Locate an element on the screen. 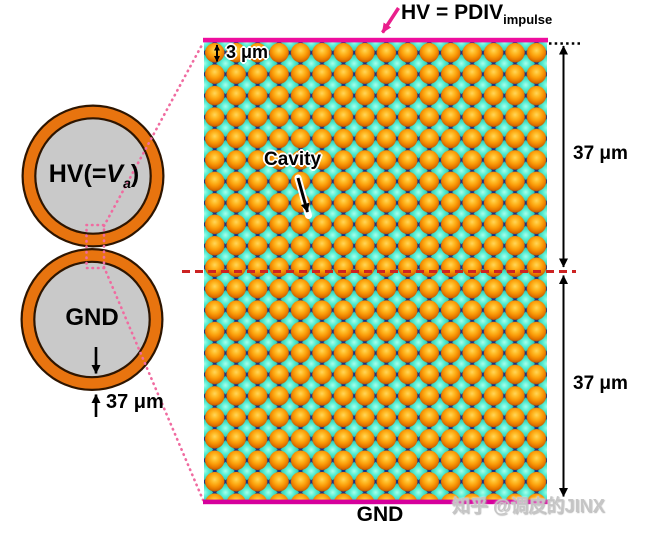 This screenshot has height=536, width=660. cavity-label: Cavity is located at coordinates (293, 159).